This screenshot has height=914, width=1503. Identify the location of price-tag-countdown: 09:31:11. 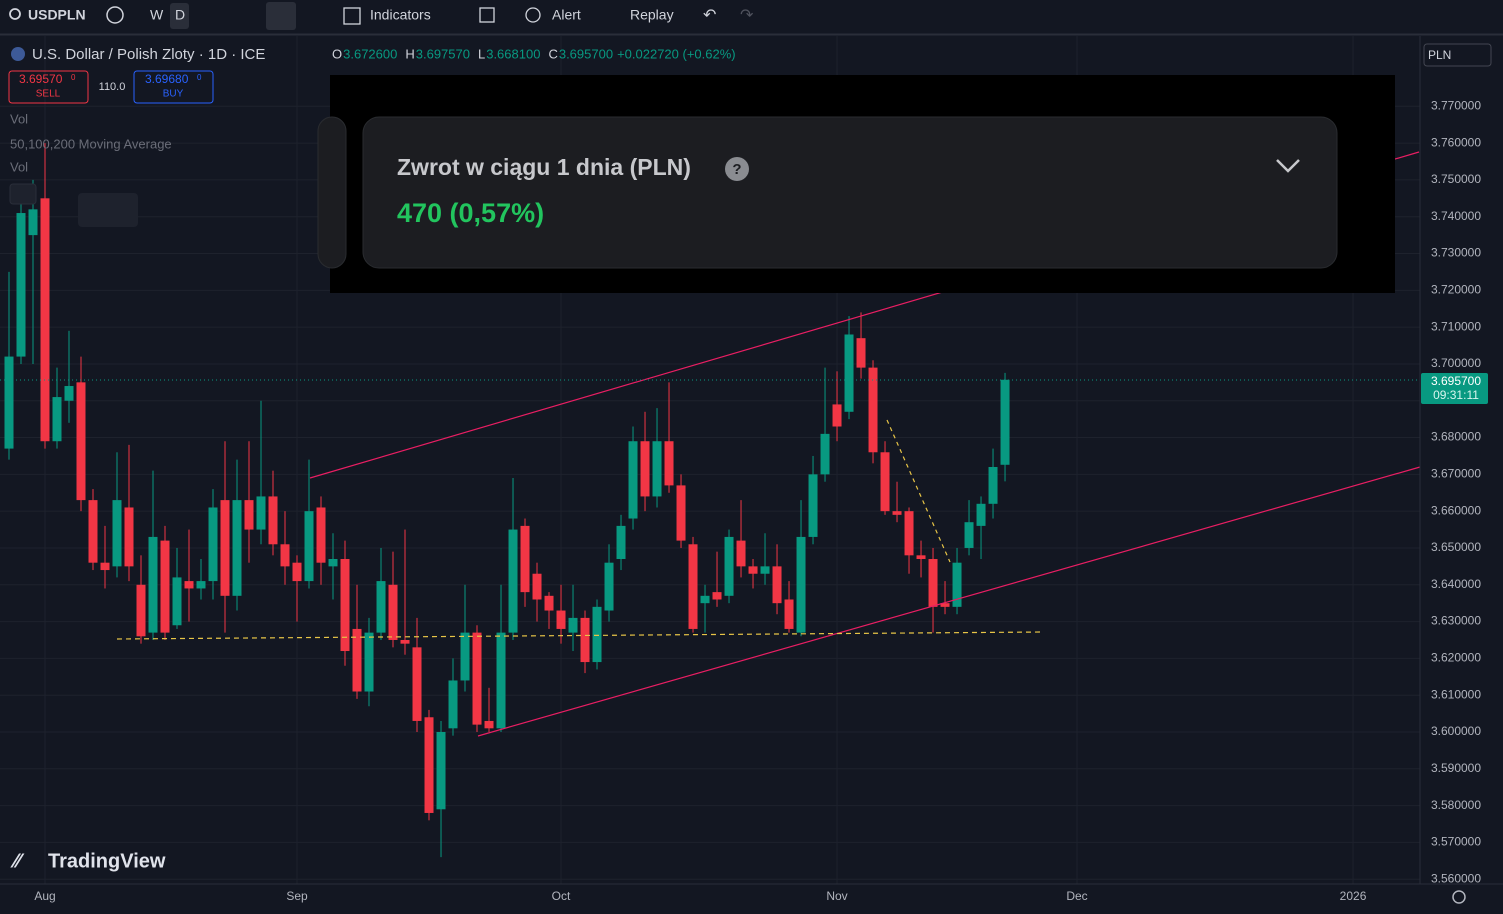
(1456, 395).